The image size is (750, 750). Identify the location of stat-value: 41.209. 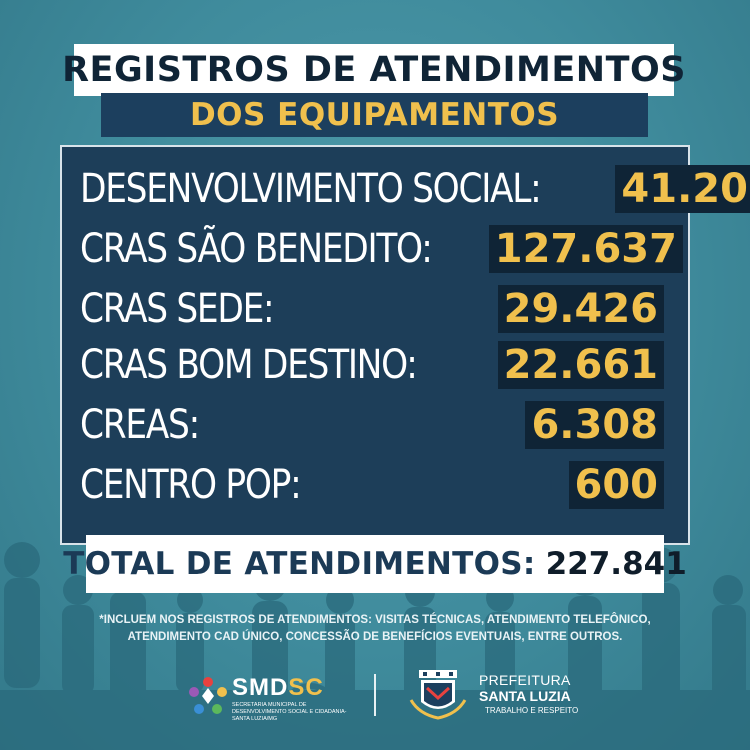
(682, 189).